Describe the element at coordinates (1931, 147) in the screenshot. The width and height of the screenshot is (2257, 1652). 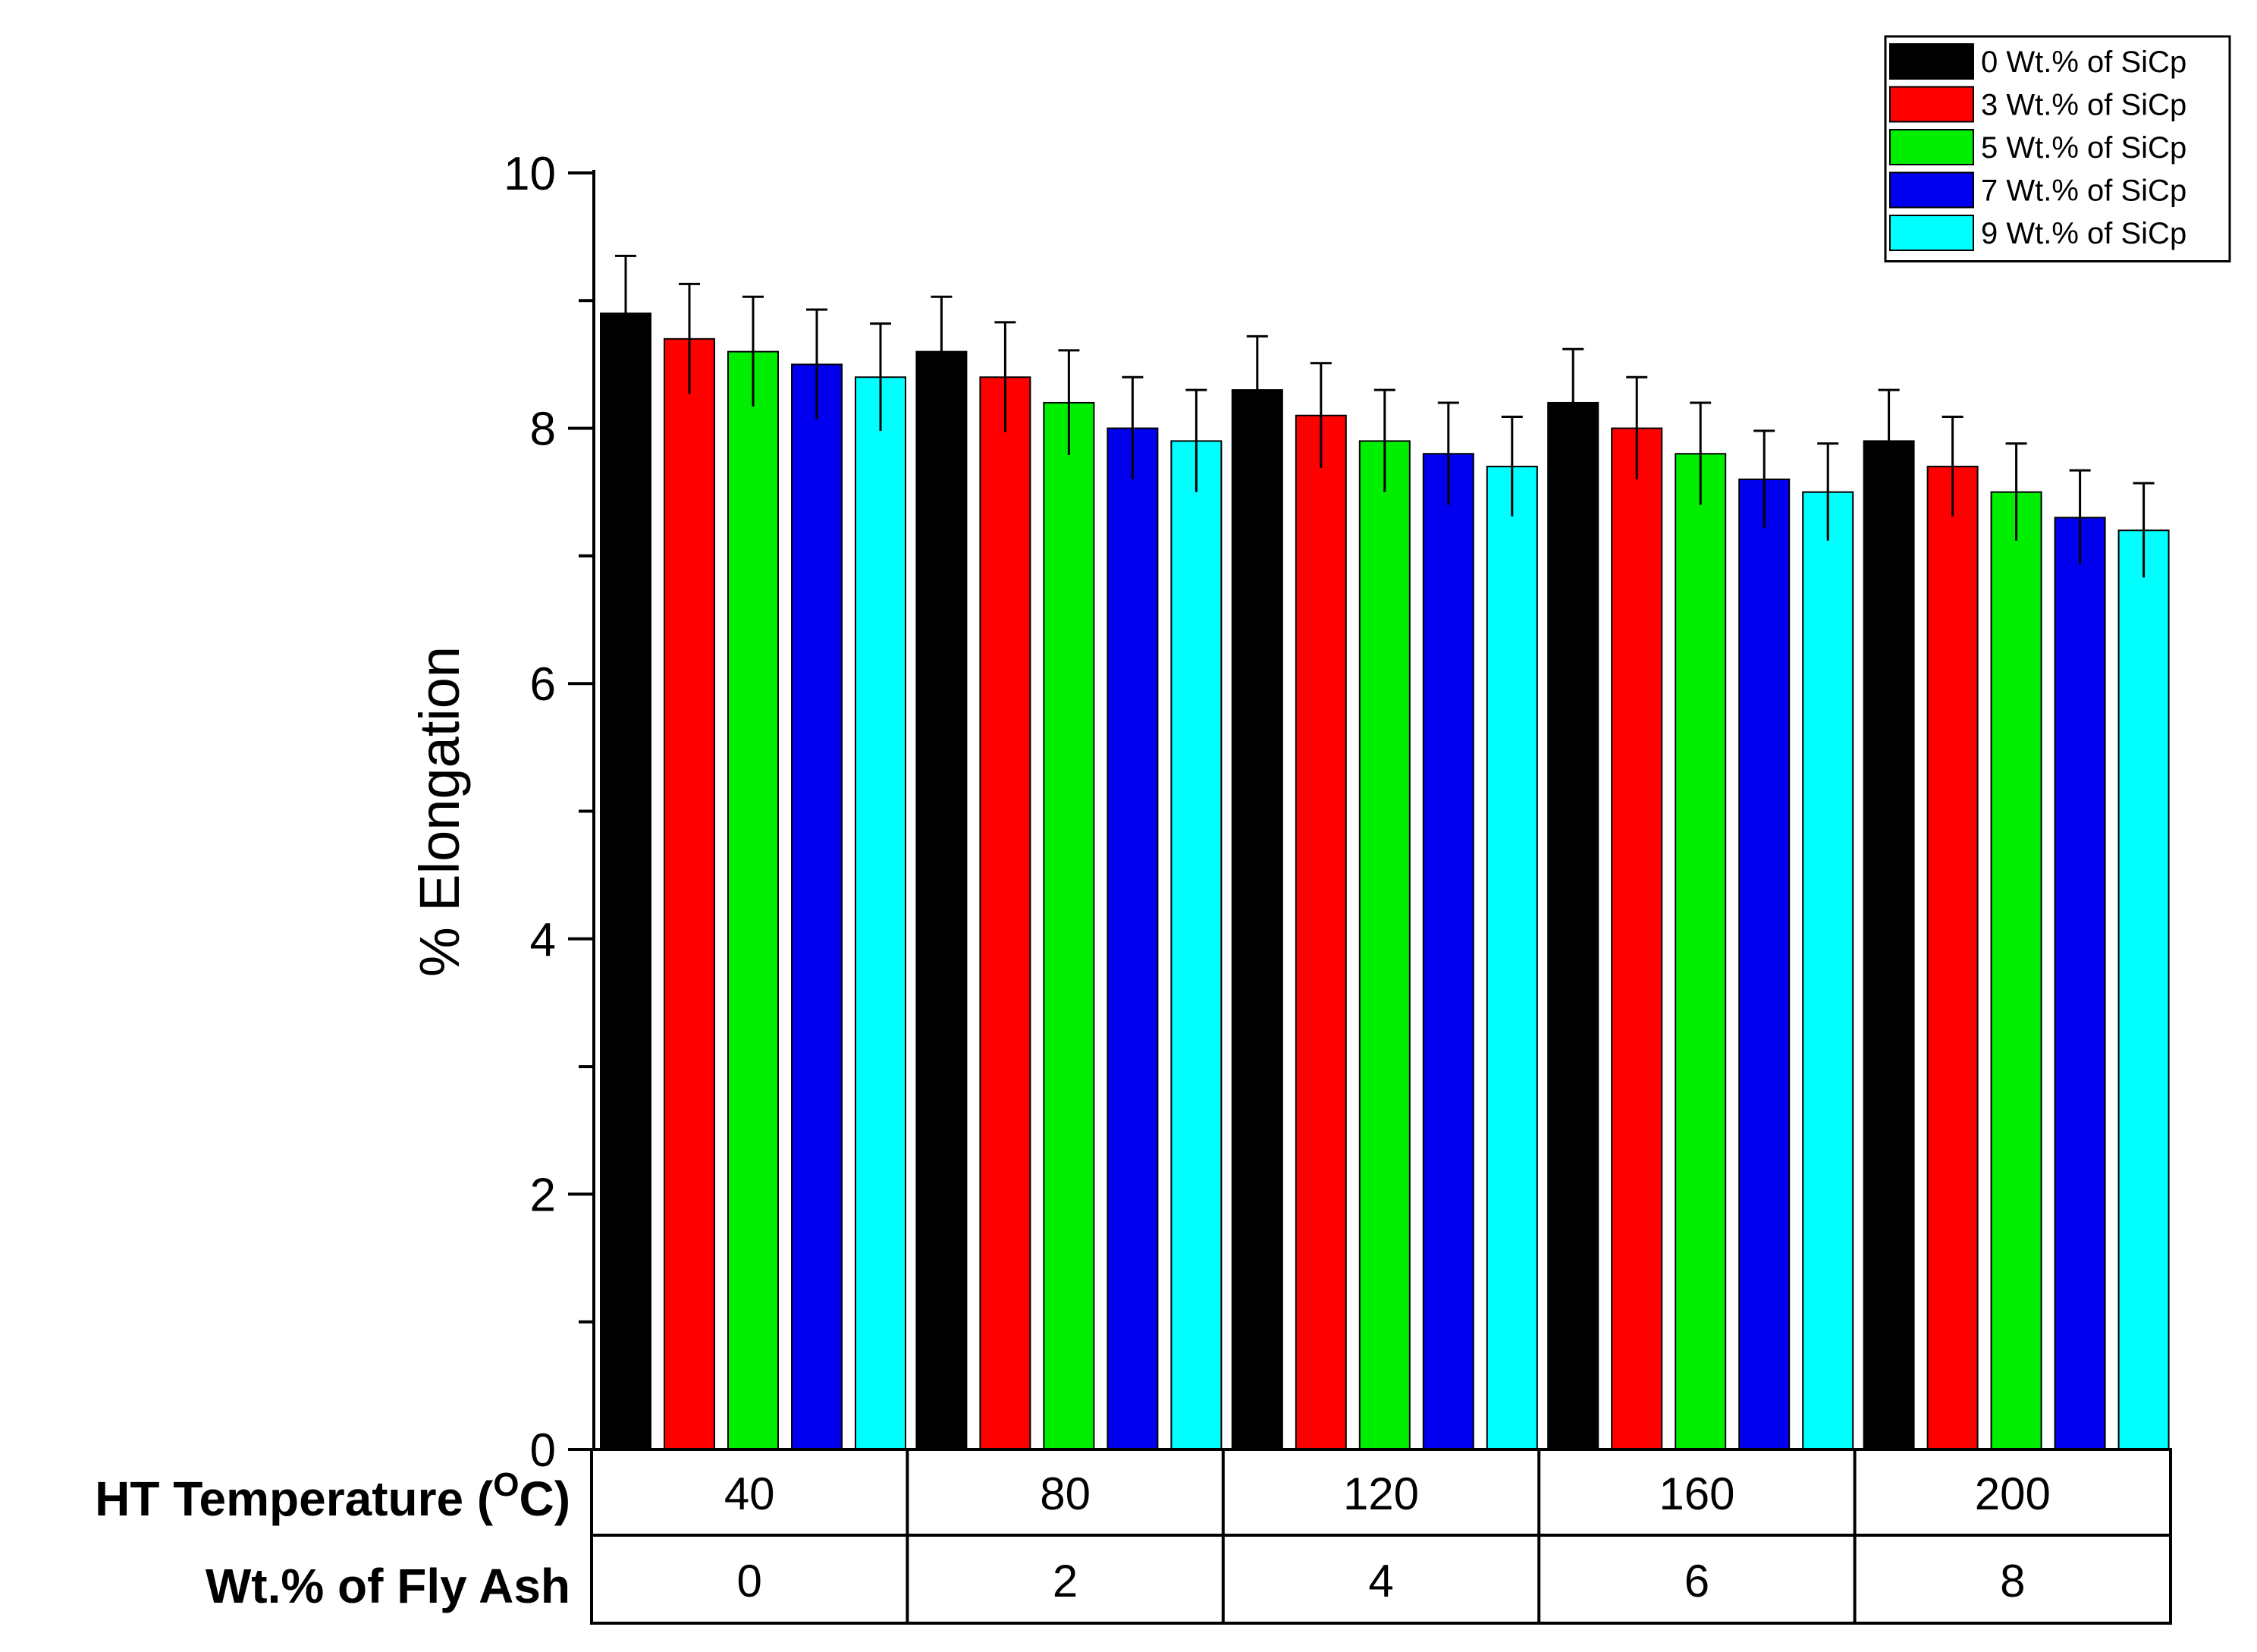
I see `legend-swatch-5wt` at that location.